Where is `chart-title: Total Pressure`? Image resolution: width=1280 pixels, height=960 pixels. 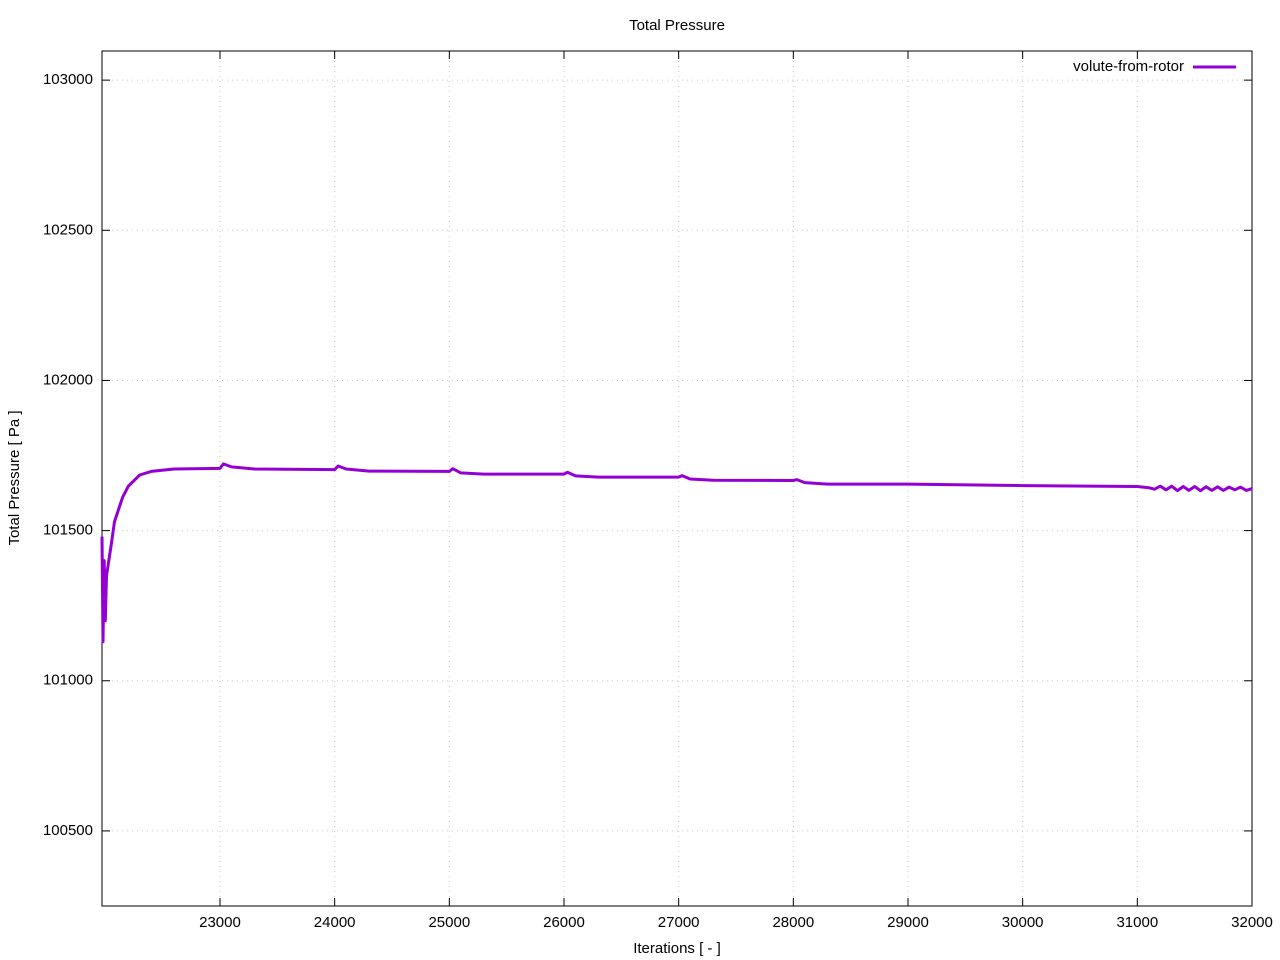
chart-title: Total Pressure is located at coordinates (677, 25).